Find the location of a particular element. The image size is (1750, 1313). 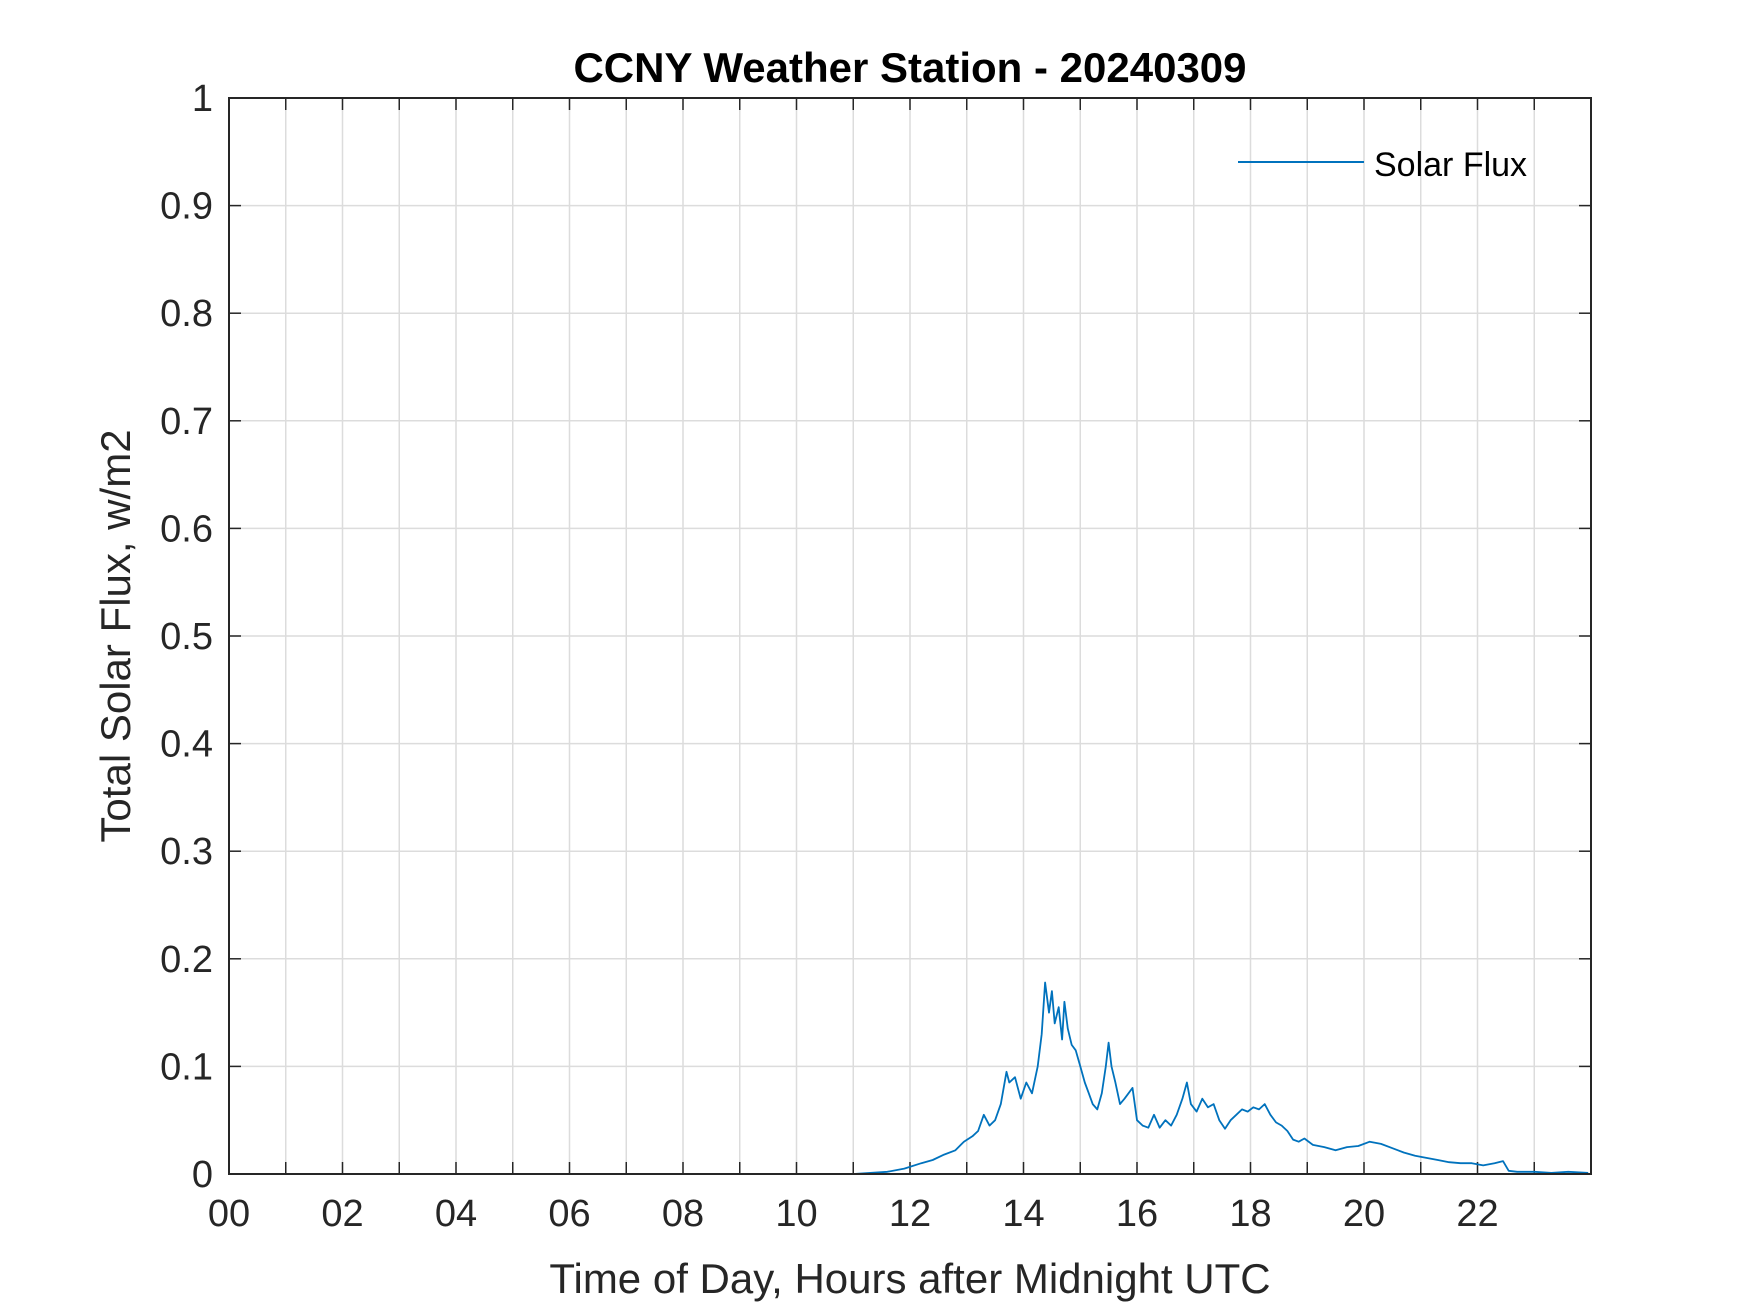

x-tick-label: 14 is located at coordinates (1023, 1214).